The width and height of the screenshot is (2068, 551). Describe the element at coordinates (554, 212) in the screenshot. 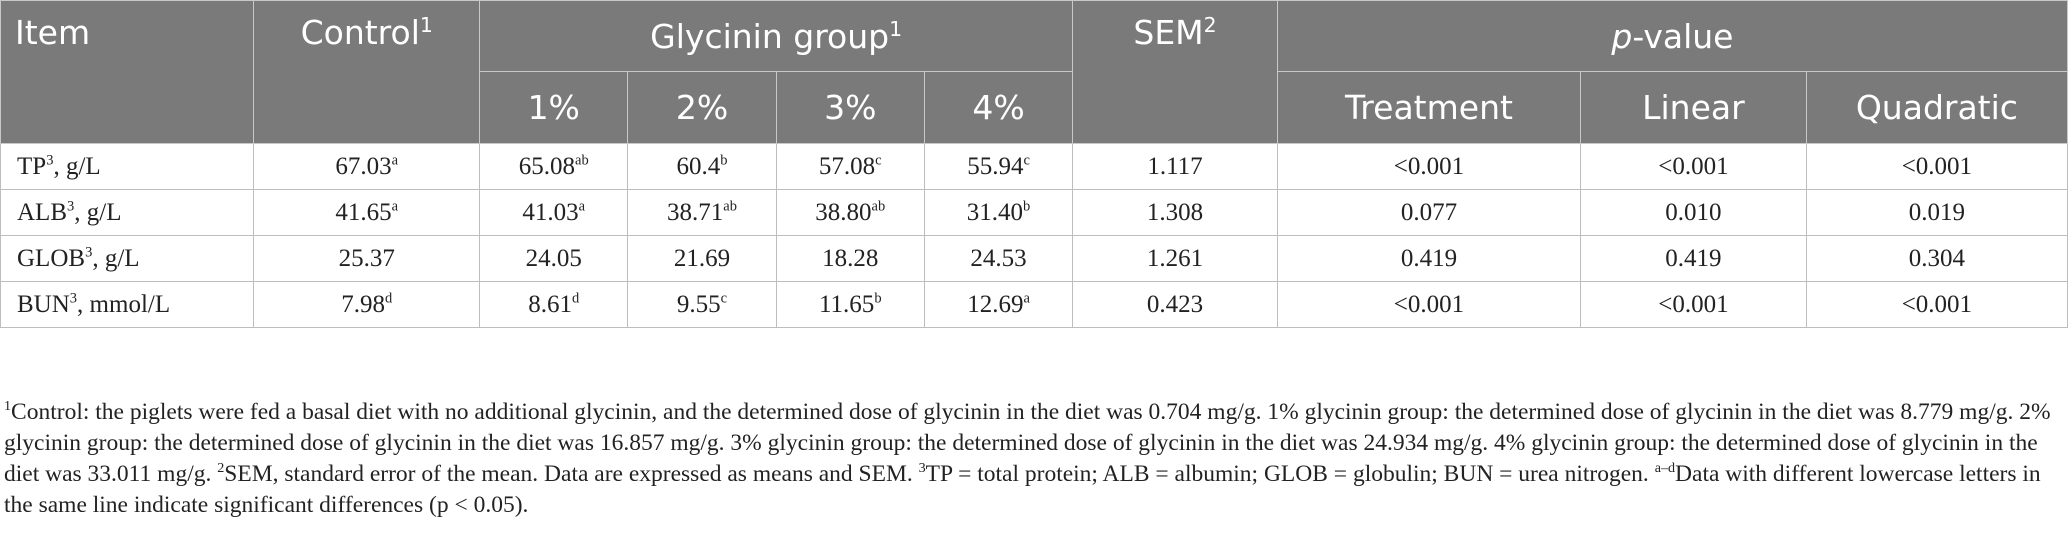

I see `value-cell: 41.03a` at that location.